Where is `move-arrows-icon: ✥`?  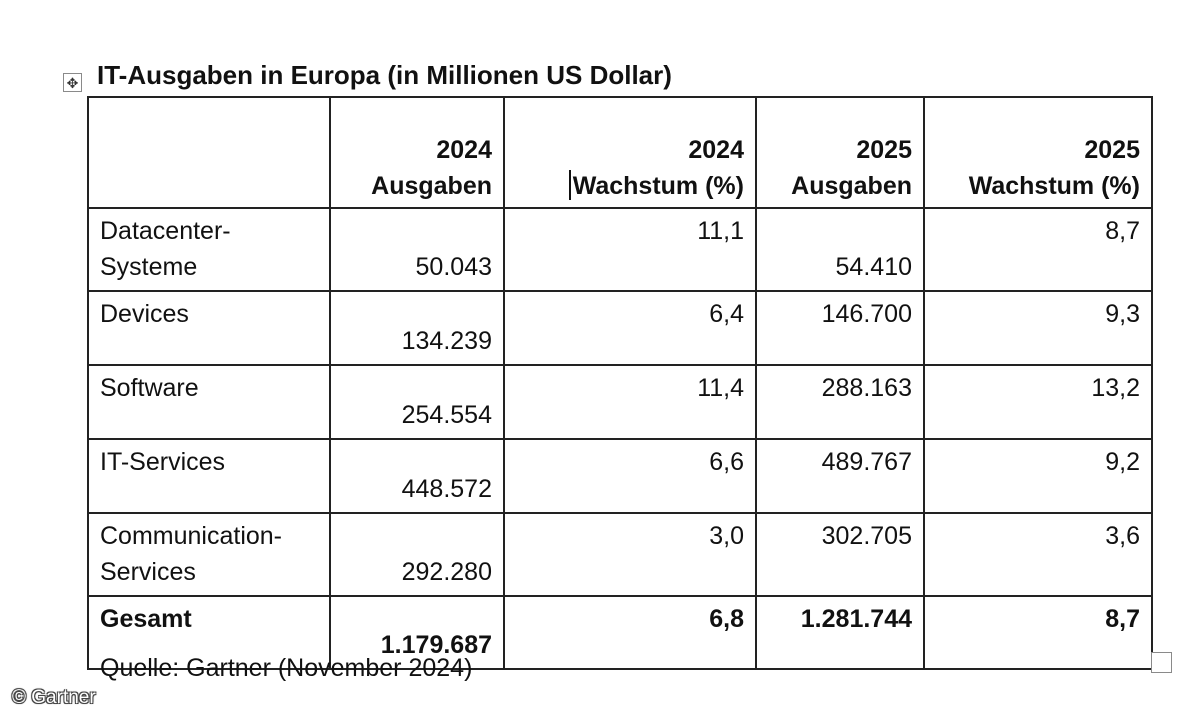 move-arrows-icon: ✥ is located at coordinates (72, 82).